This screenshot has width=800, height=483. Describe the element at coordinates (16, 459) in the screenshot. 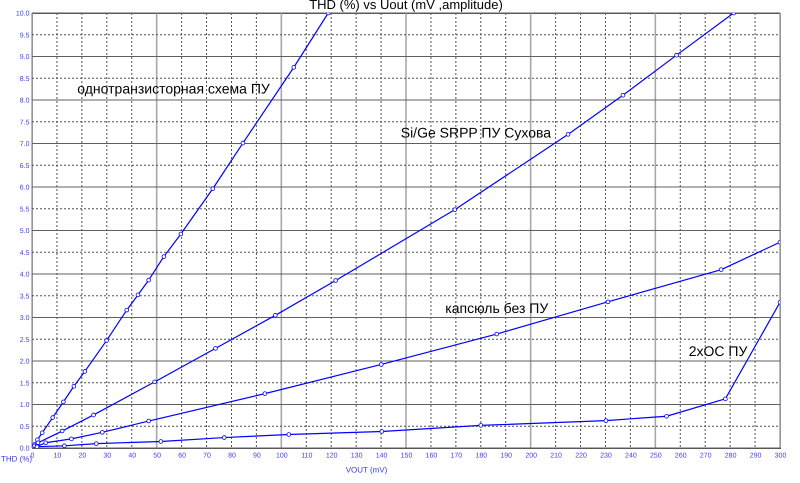

I see `y-axis-title: THD (%)` at that location.